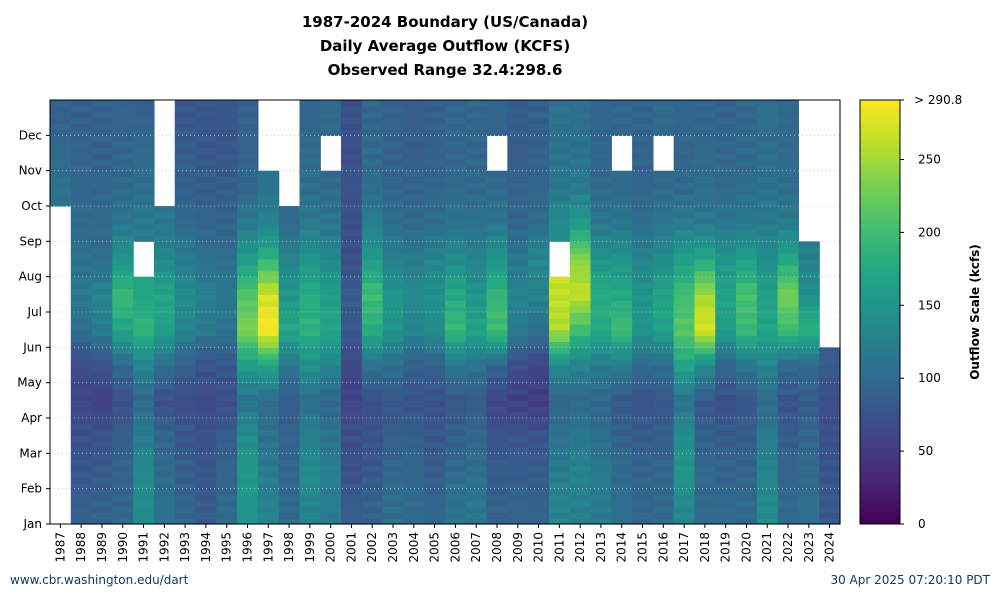 The image size is (1000, 600). I want to click on x-tick-label: 1987, so click(60, 547).